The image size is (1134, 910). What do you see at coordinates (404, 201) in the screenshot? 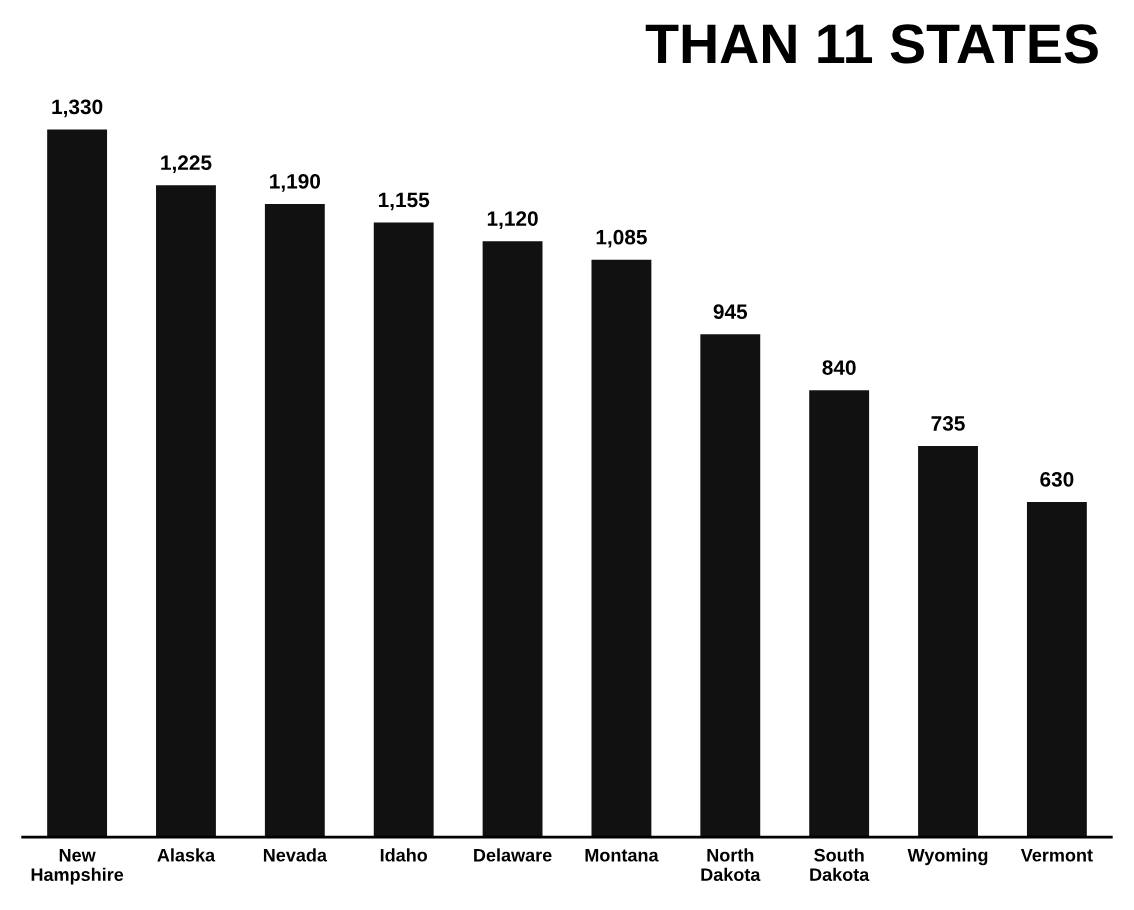
I see `data-label: 1,155` at bounding box center [404, 201].